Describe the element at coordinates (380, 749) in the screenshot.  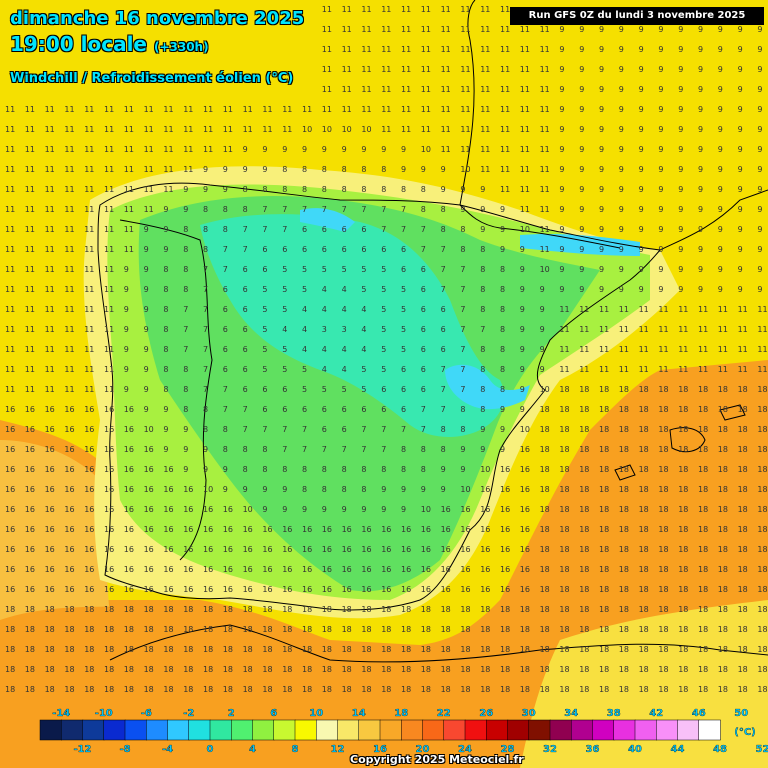
I see `legend-bottom-label: 16` at that location.